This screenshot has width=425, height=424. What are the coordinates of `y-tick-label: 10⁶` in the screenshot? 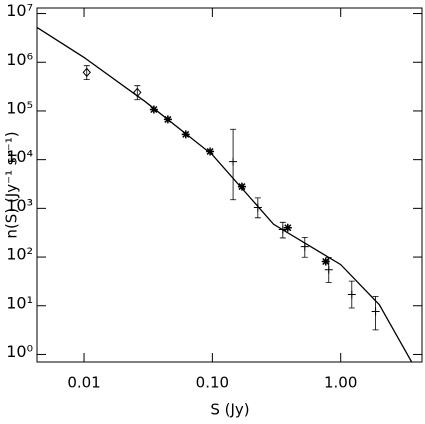 It's located at (19, 59).